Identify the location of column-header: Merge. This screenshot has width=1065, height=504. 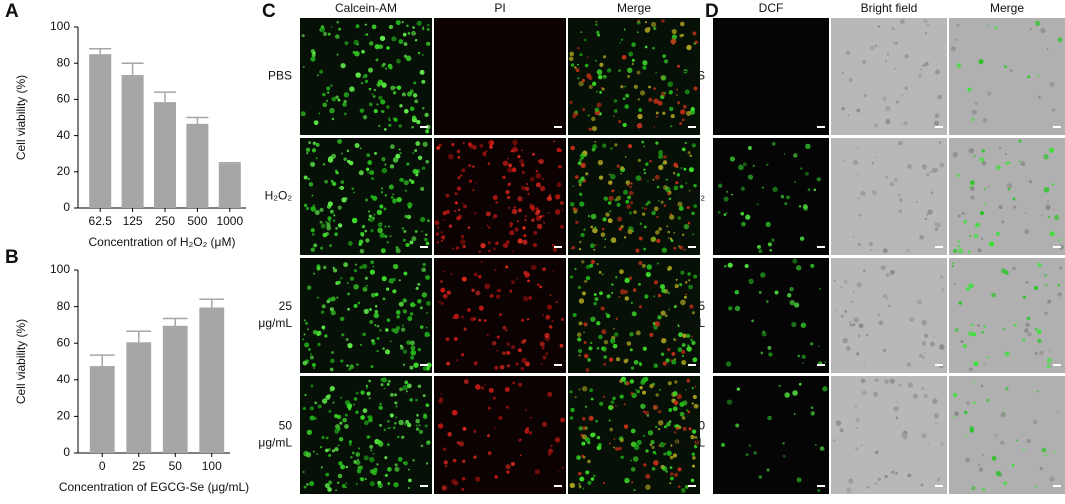
(634, 8).